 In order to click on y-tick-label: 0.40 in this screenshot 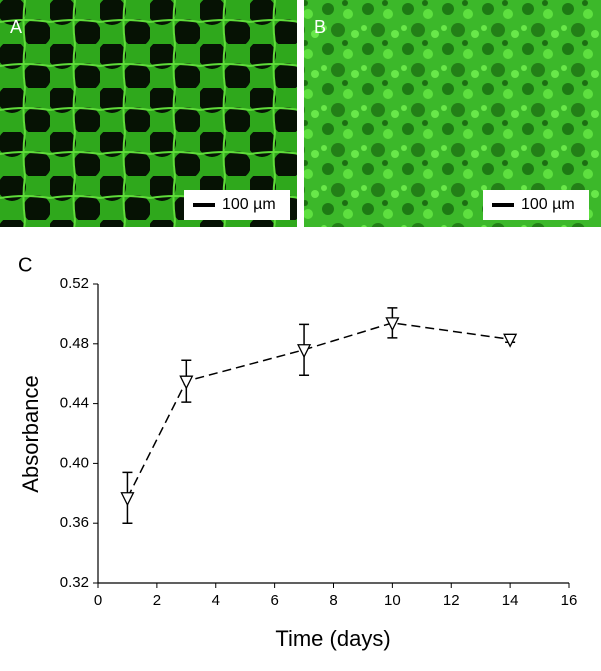, I will do `click(74, 462)`.